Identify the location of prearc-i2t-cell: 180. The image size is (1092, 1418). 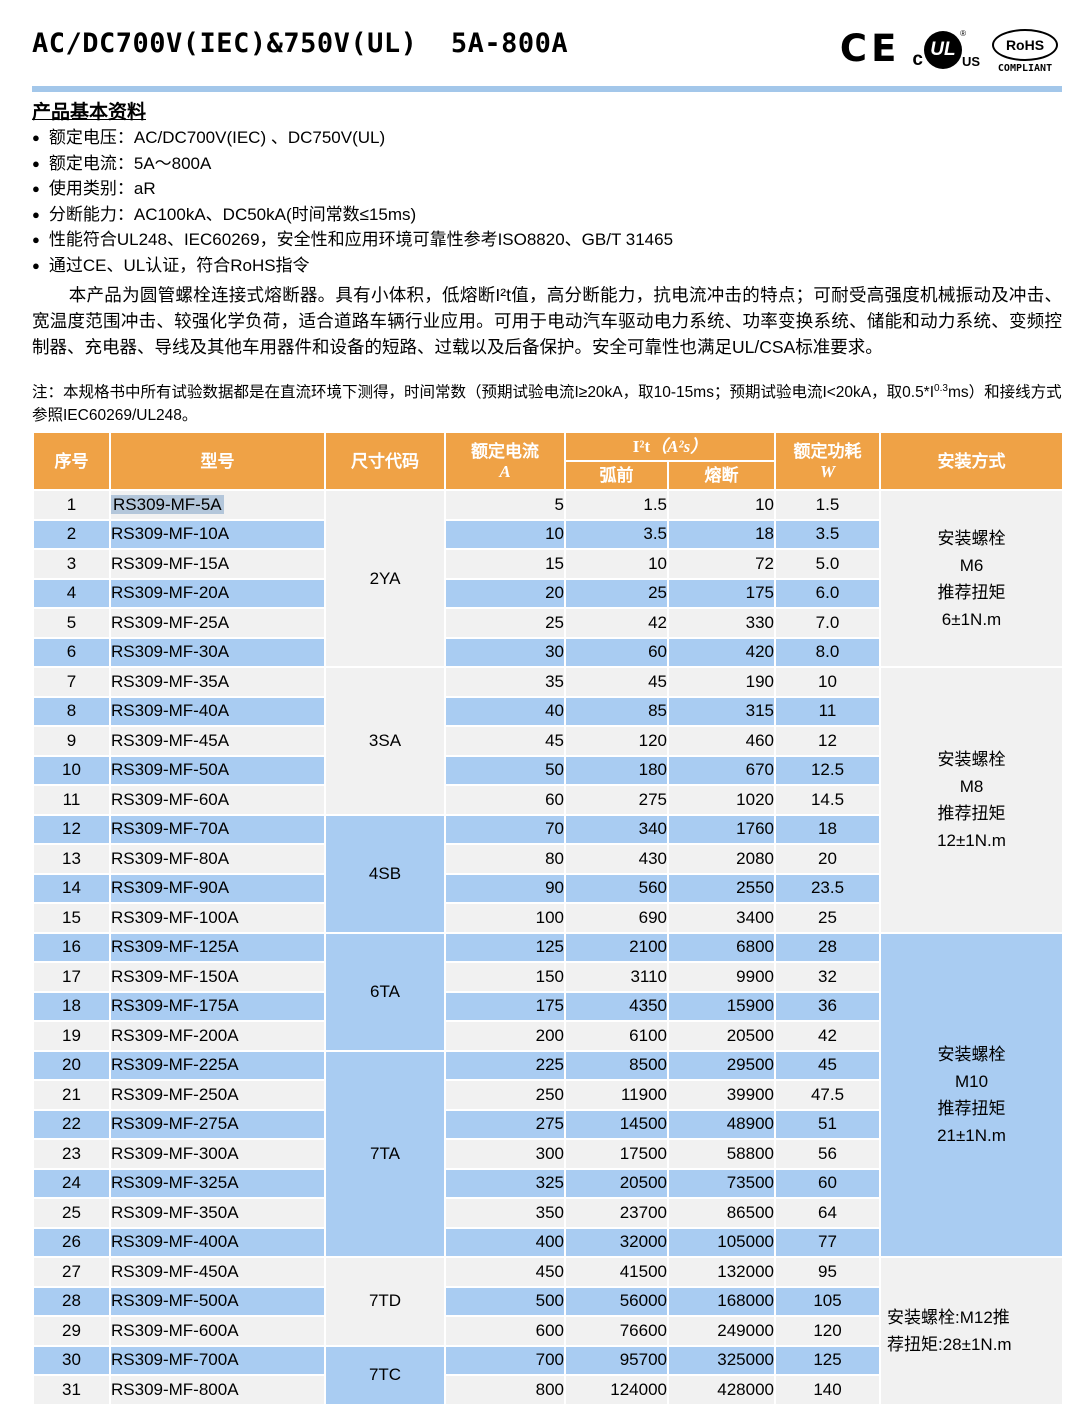
(616, 770).